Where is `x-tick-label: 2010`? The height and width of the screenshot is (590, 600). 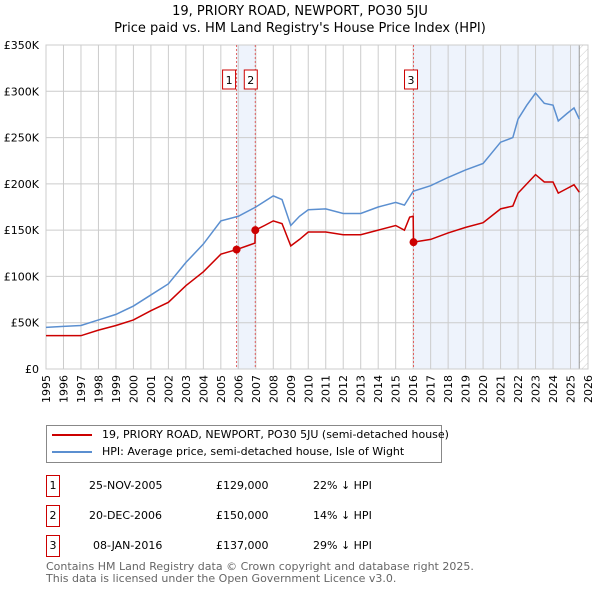 x-tick-label: 2010 is located at coordinates (308, 389).